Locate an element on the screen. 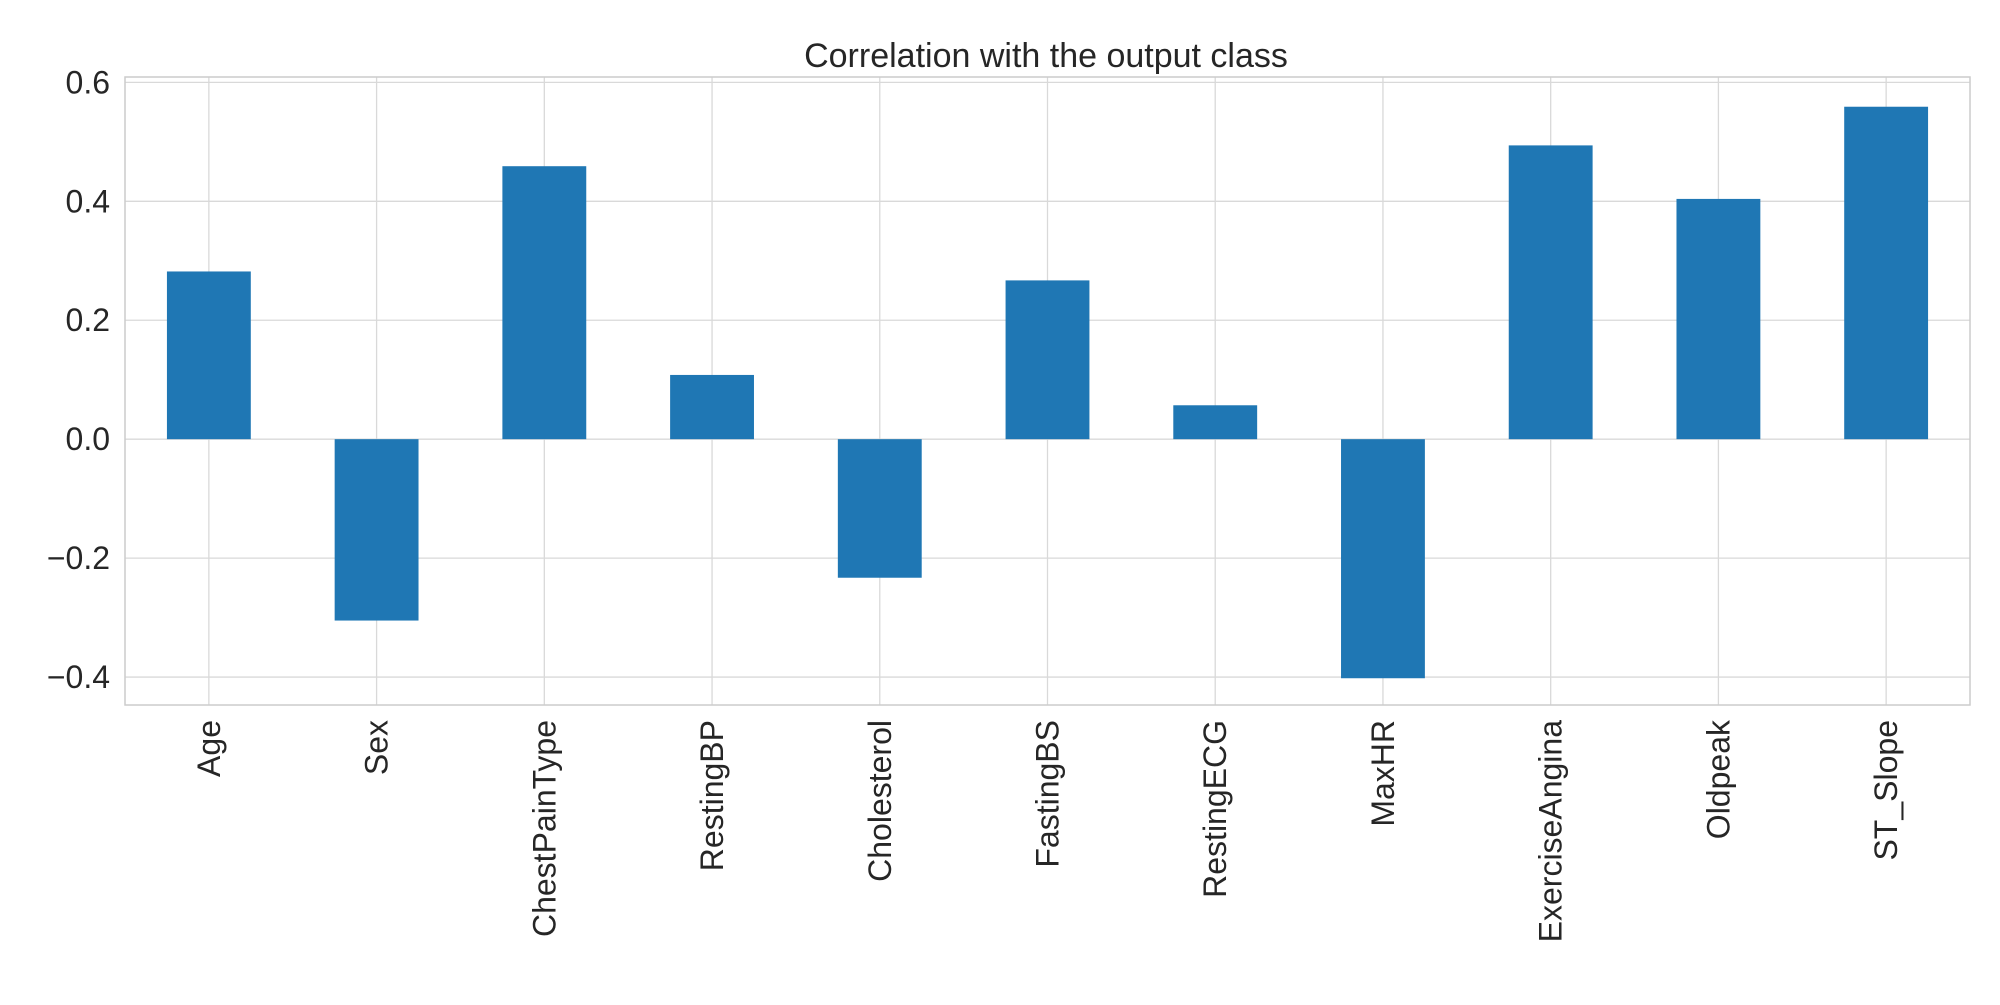 This screenshot has height=1005, width=2000. bar-cholesterol is located at coordinates (879, 508).